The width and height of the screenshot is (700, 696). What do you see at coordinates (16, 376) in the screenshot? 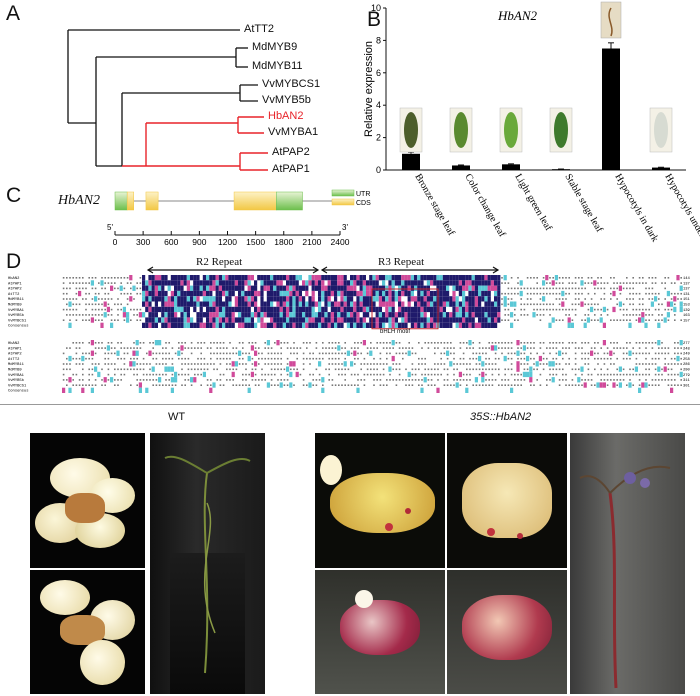
I see `alignment-seq-name: VvMYBA1` at bounding box center [16, 376].